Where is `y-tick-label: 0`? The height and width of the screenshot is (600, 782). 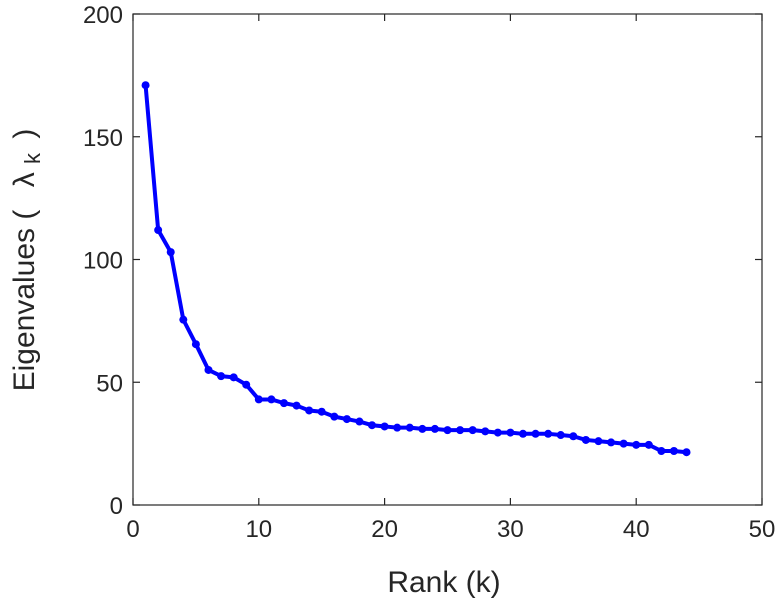
y-tick-label: 0 is located at coordinates (116, 506).